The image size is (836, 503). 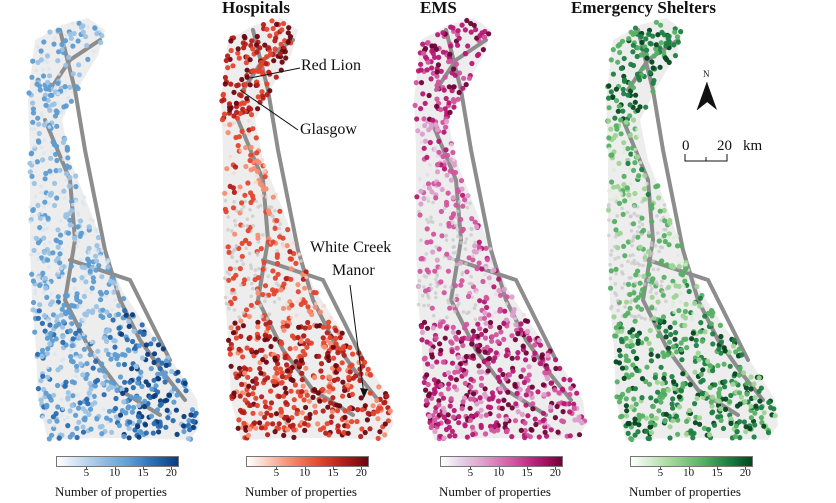 I want to click on road-line, so click(x=315, y=215).